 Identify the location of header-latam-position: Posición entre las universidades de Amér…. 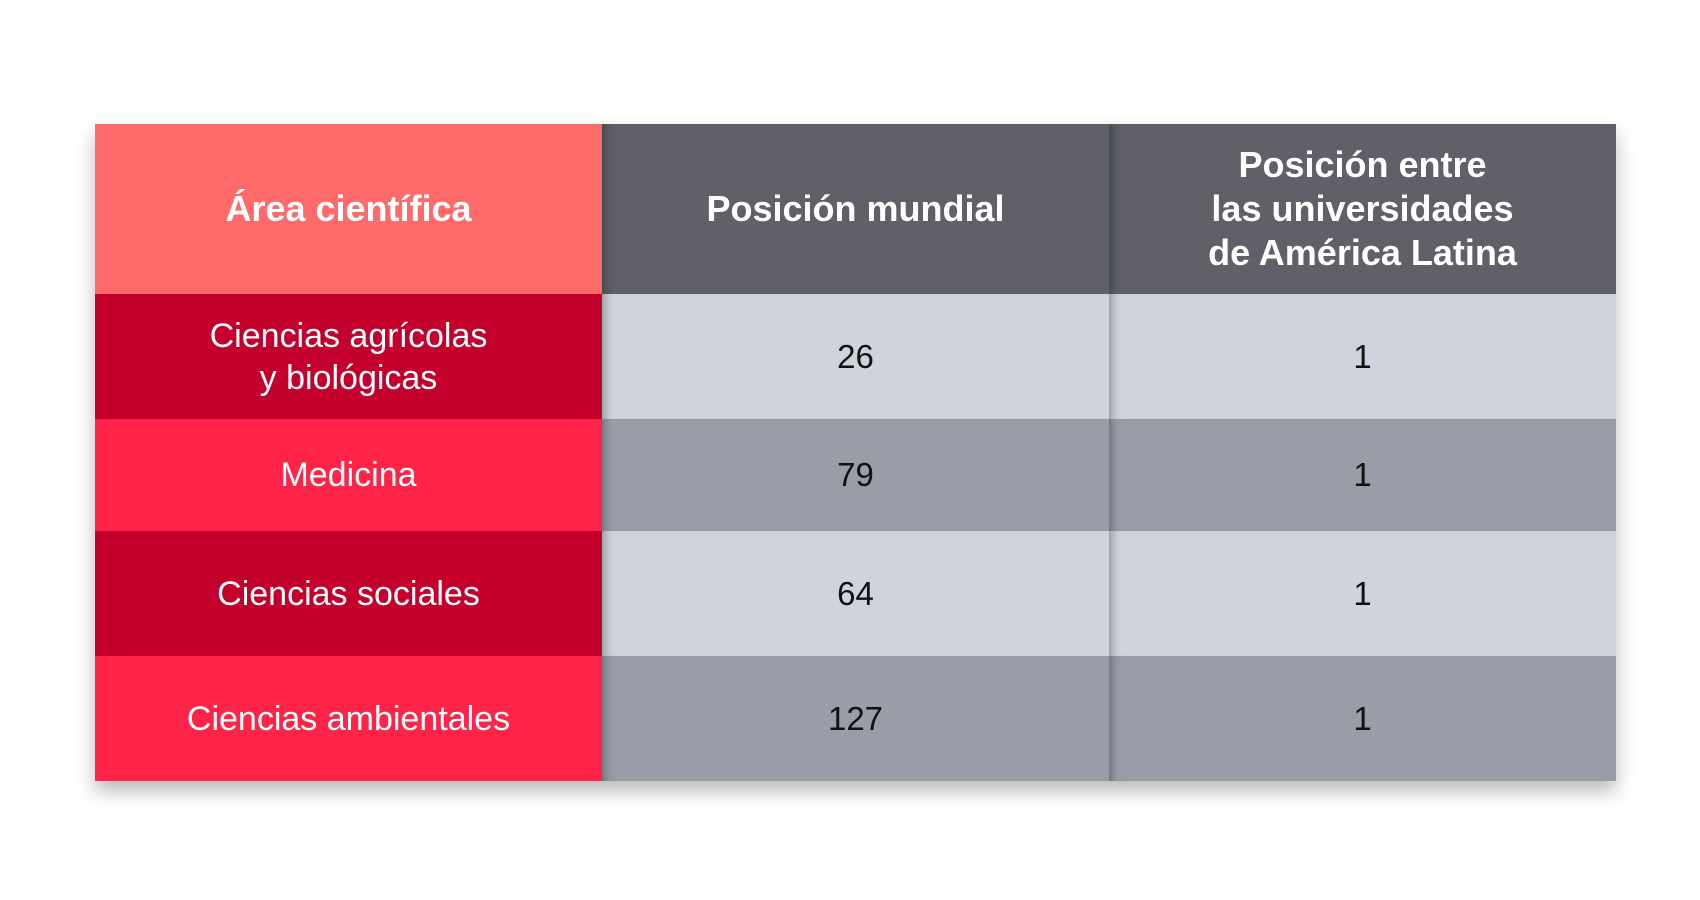
(1362, 209).